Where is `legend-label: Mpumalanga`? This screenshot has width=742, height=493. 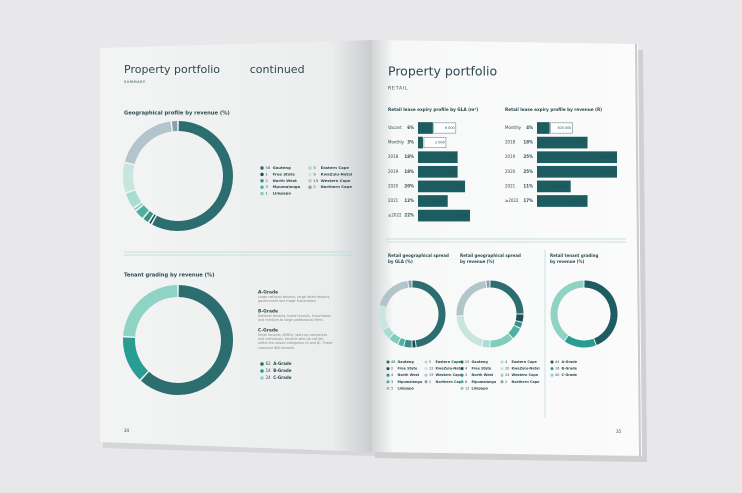 legend-label: Mpumalanga is located at coordinates (484, 382).